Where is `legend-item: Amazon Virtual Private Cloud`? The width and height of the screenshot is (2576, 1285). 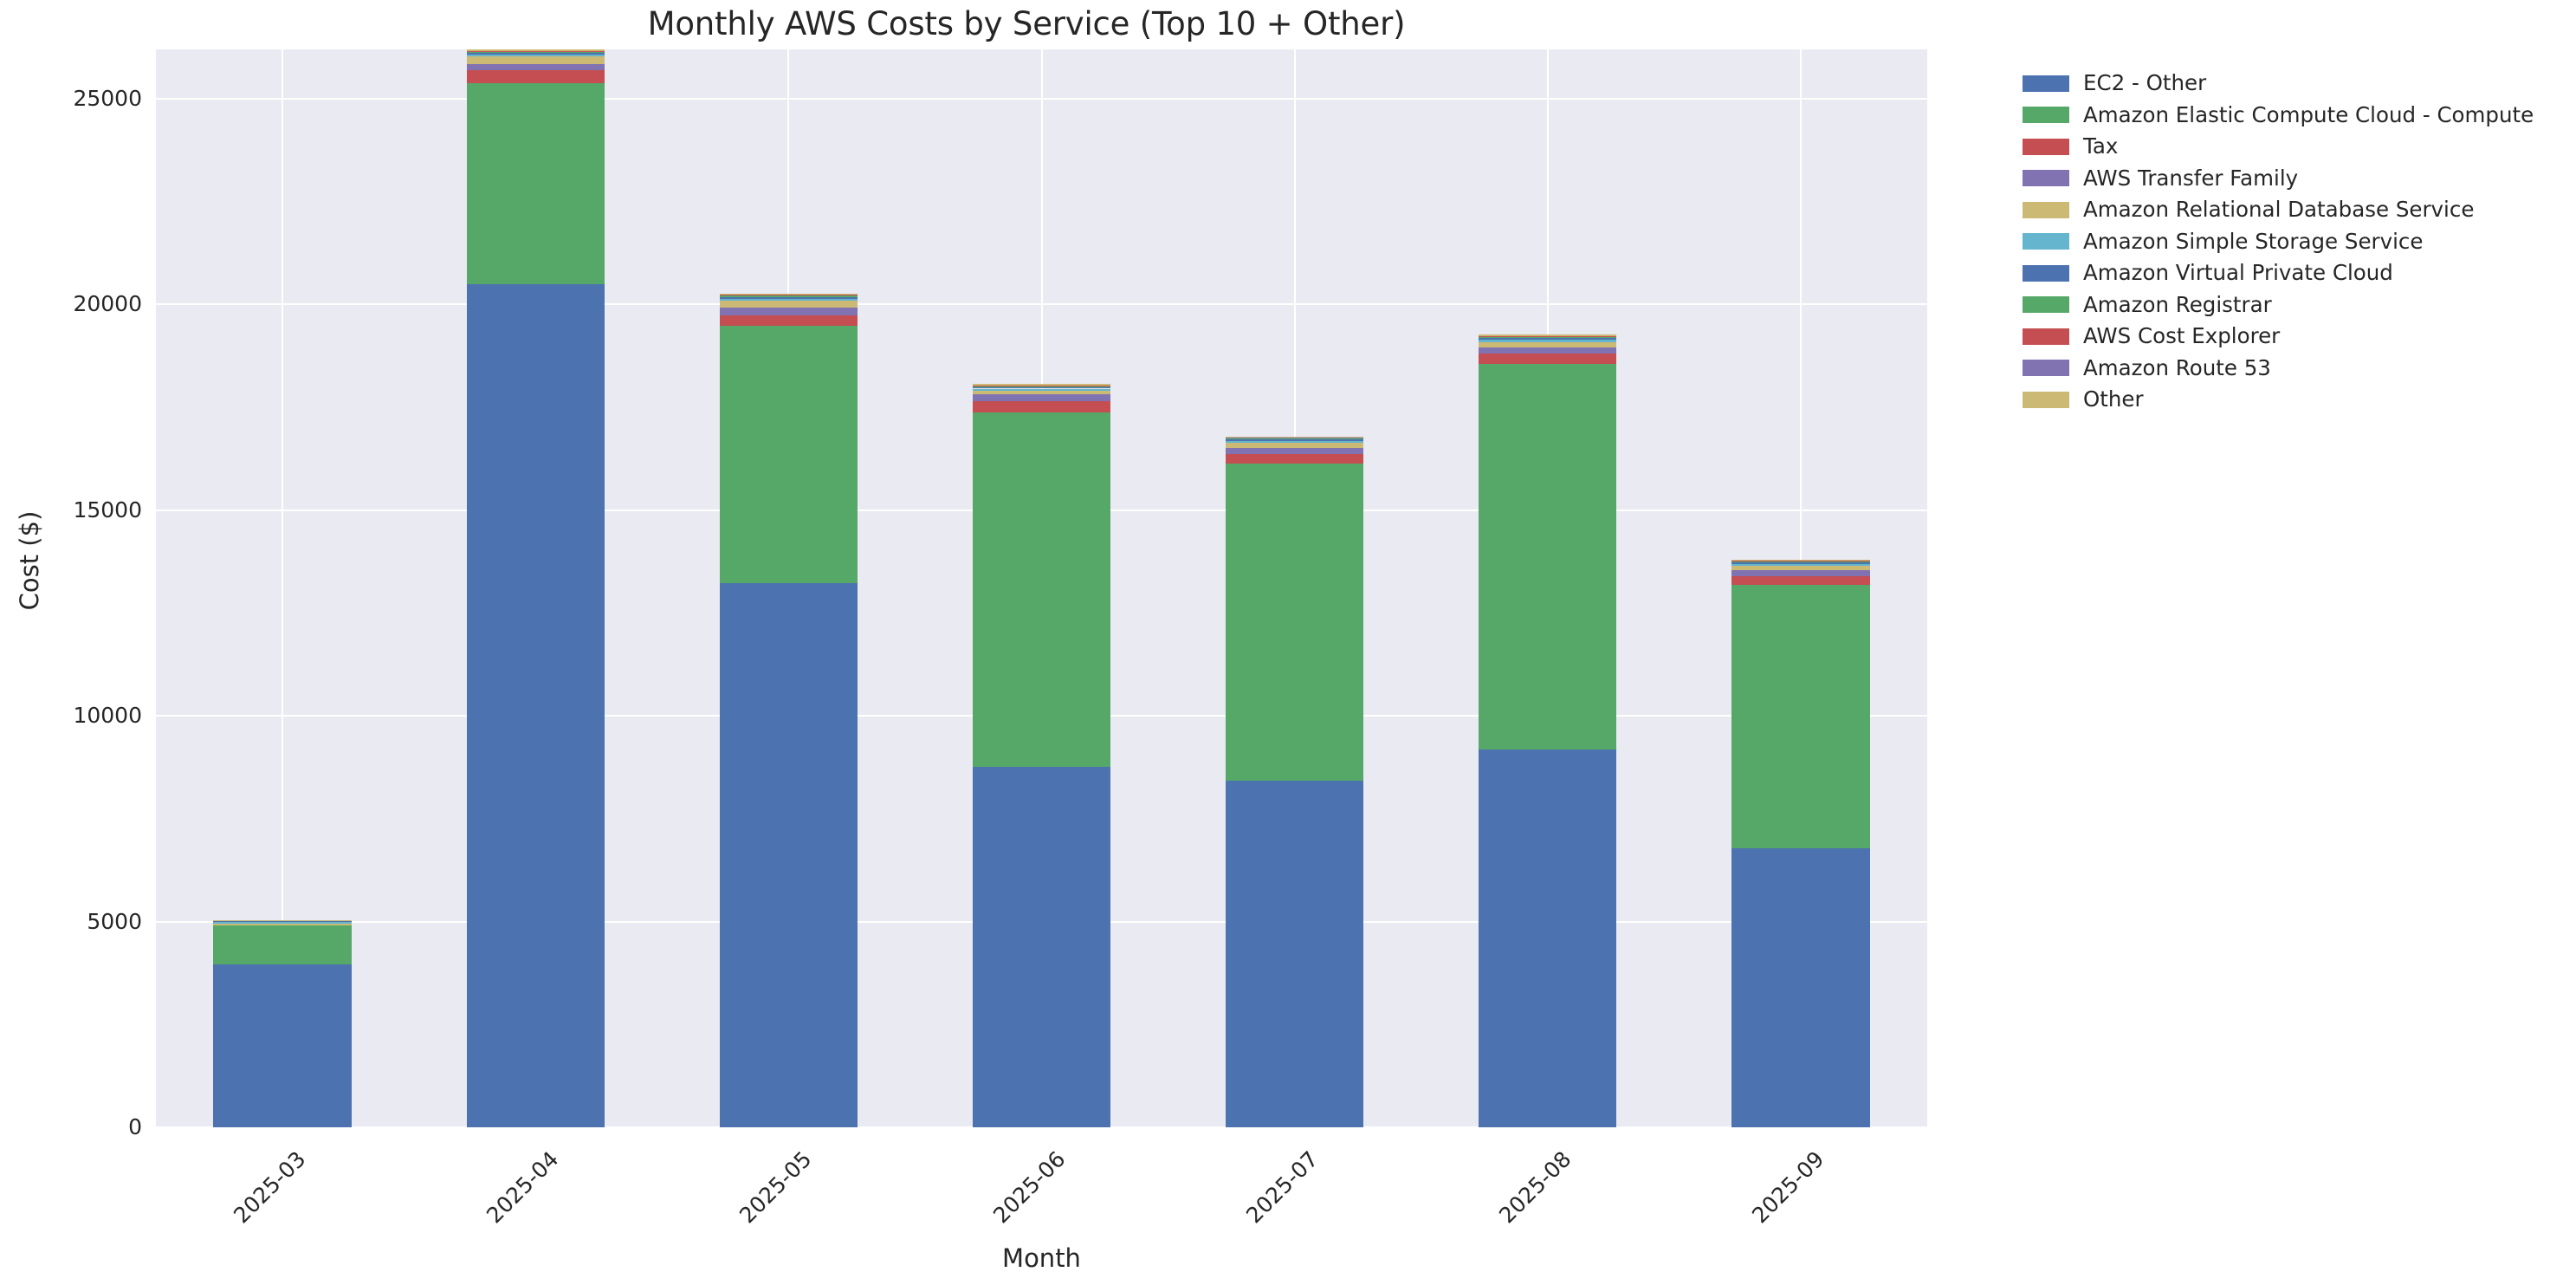 legend-item: Amazon Virtual Private Cloud is located at coordinates (2291, 273).